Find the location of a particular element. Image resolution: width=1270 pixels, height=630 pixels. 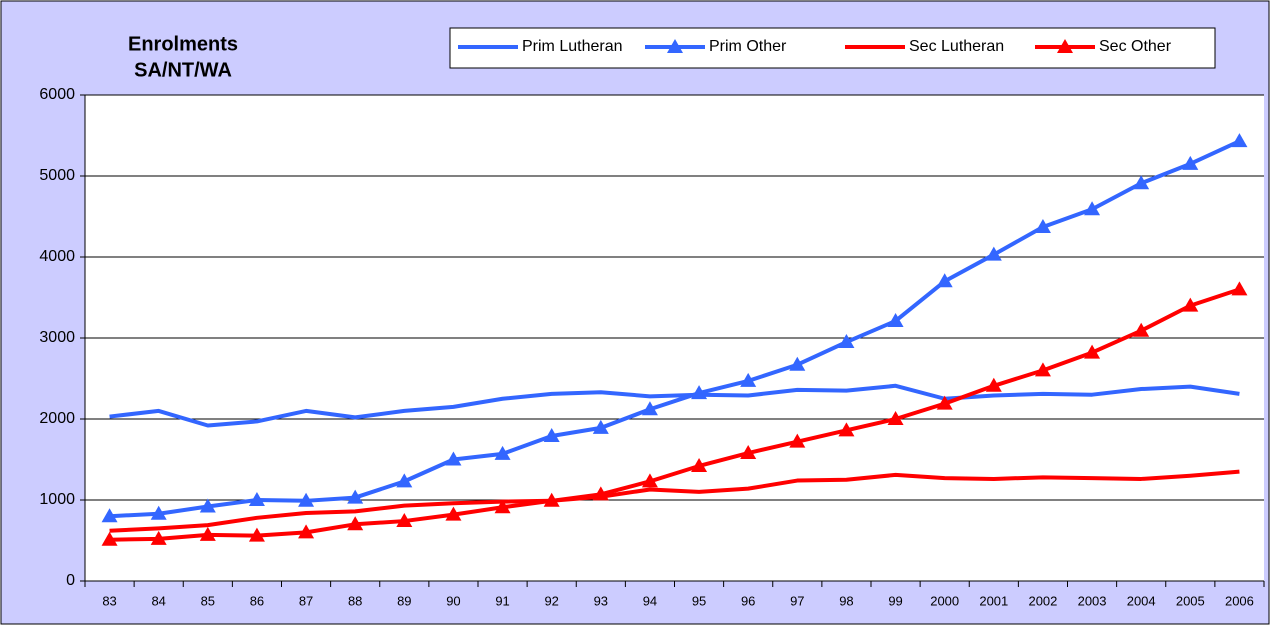

x-tick-label: 2001 is located at coordinates (993, 600).